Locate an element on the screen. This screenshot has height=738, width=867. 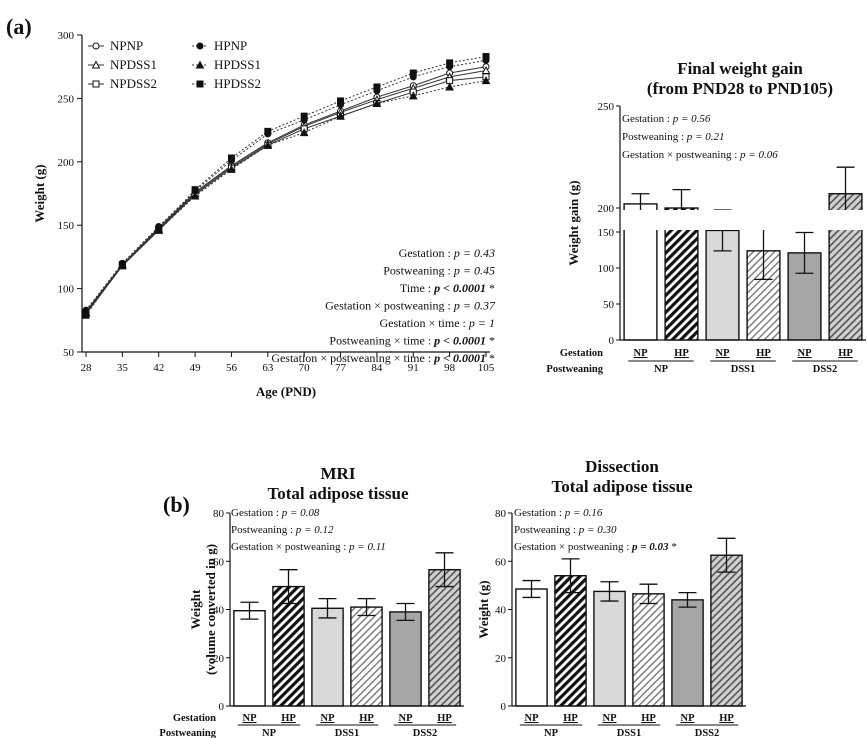
x-tick-label: 98 is located at coordinates (450, 368).